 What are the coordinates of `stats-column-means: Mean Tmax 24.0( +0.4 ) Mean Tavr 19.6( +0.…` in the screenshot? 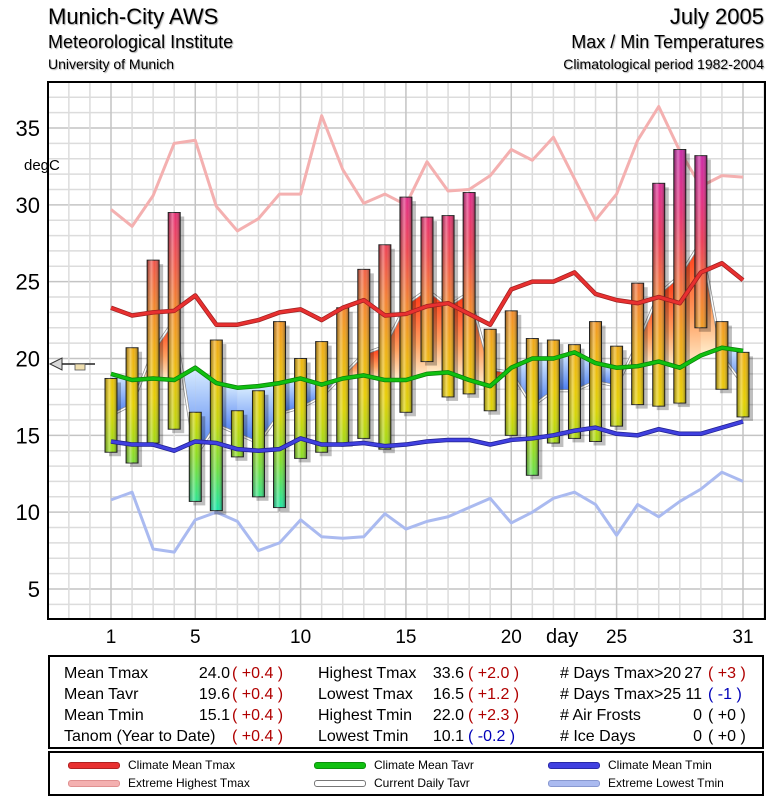 It's located at (173, 705).